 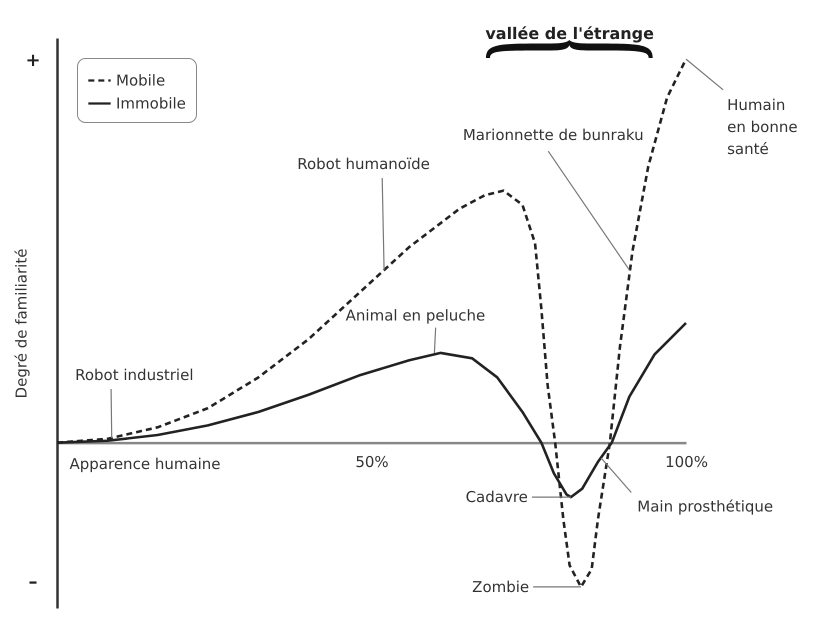 What do you see at coordinates (372, 462) in the screenshot?
I see `x-tick-label: 50%` at bounding box center [372, 462].